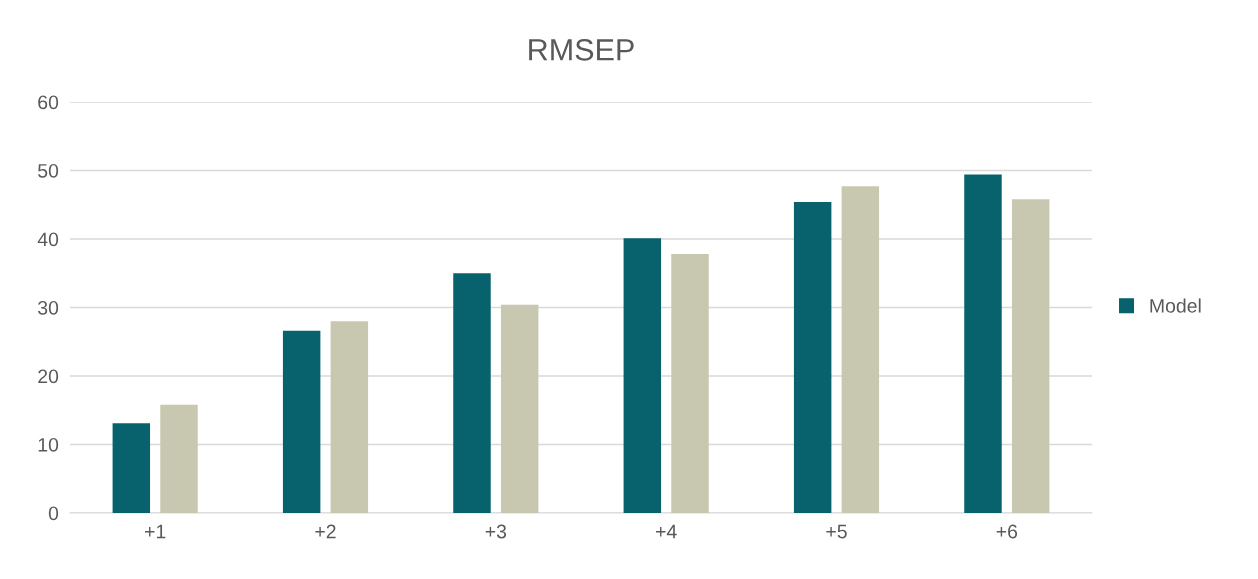 The height and width of the screenshot is (579, 1258). Describe the element at coordinates (48, 307) in the screenshot. I see `y-tick-label: 30` at that location.